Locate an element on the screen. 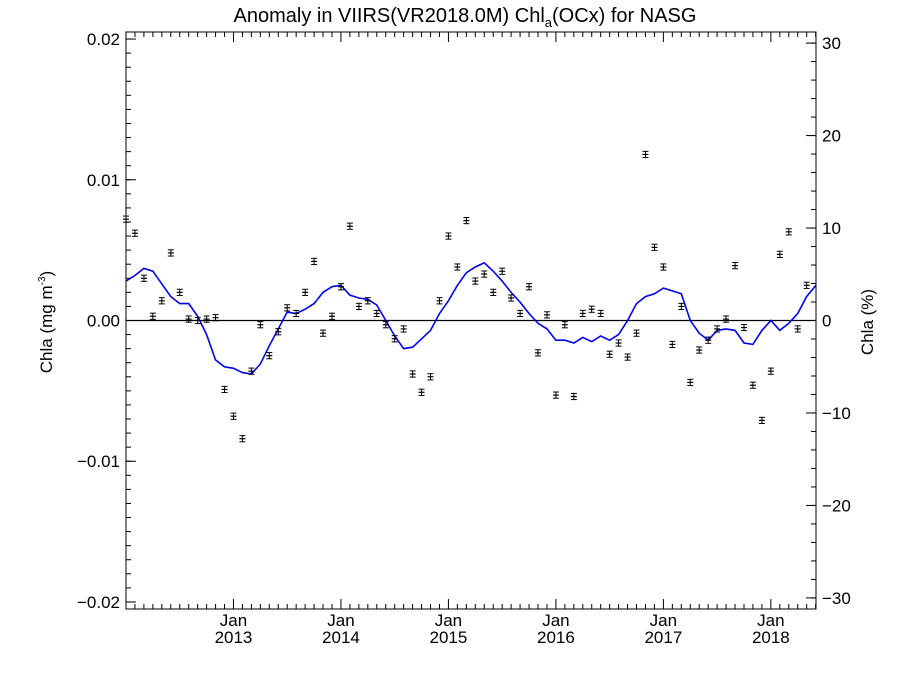  y2-tick-label: 10 is located at coordinates (831, 228).